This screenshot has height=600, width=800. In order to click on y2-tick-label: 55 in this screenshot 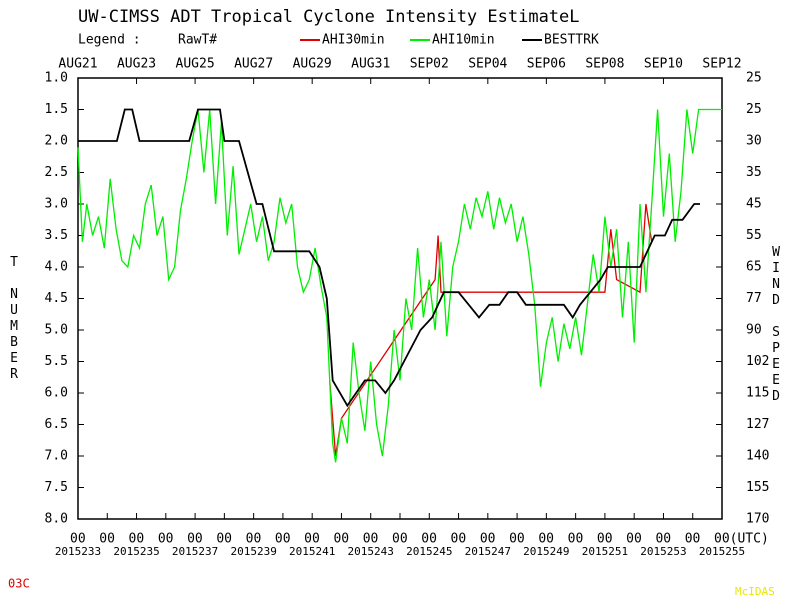, I will do `click(754, 235)`.